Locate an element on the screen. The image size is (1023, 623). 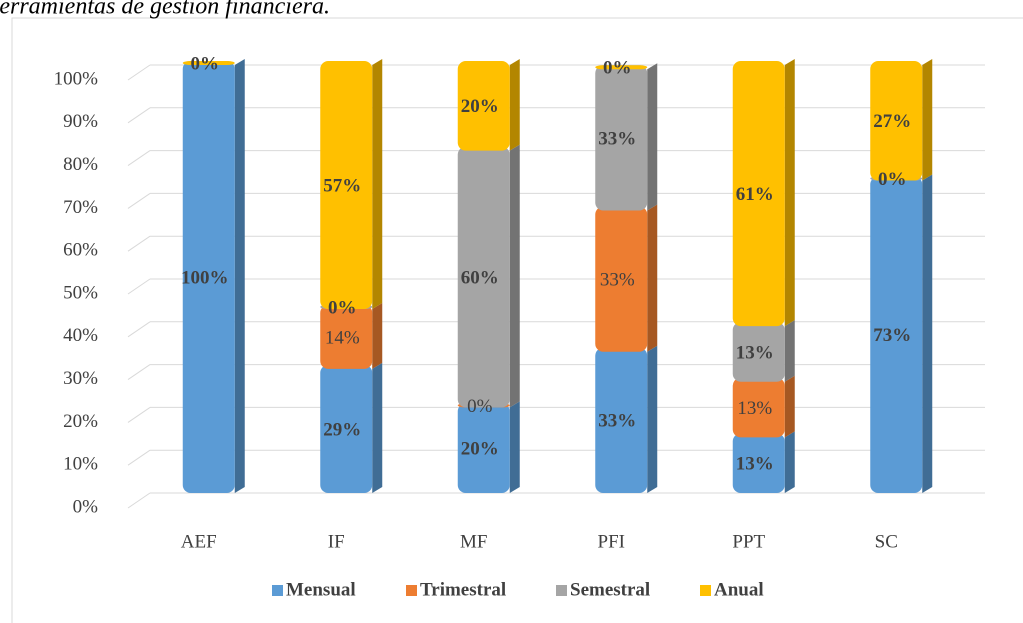
chart-title: Herramientas de gestión financiera. is located at coordinates (165, 10).